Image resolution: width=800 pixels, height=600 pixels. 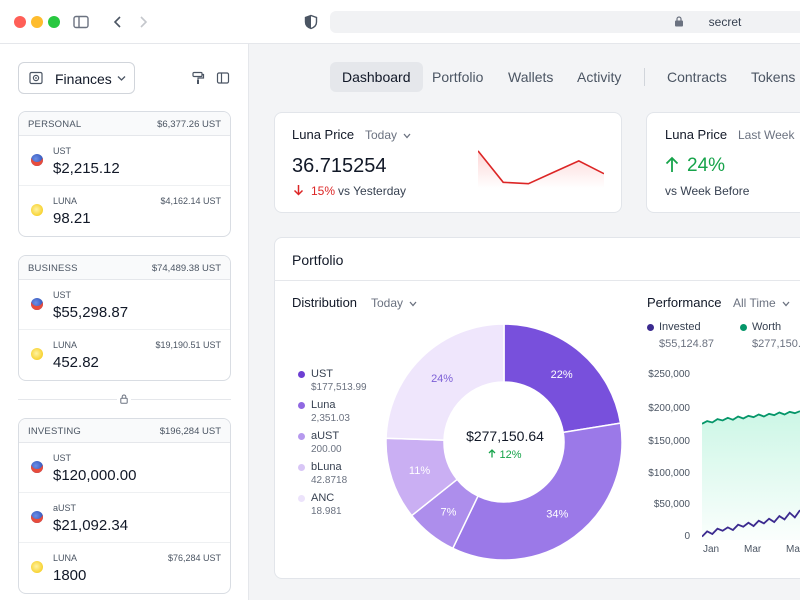 What do you see at coordinates (323, 498) in the screenshot?
I see `legend-name: ANC` at bounding box center [323, 498].